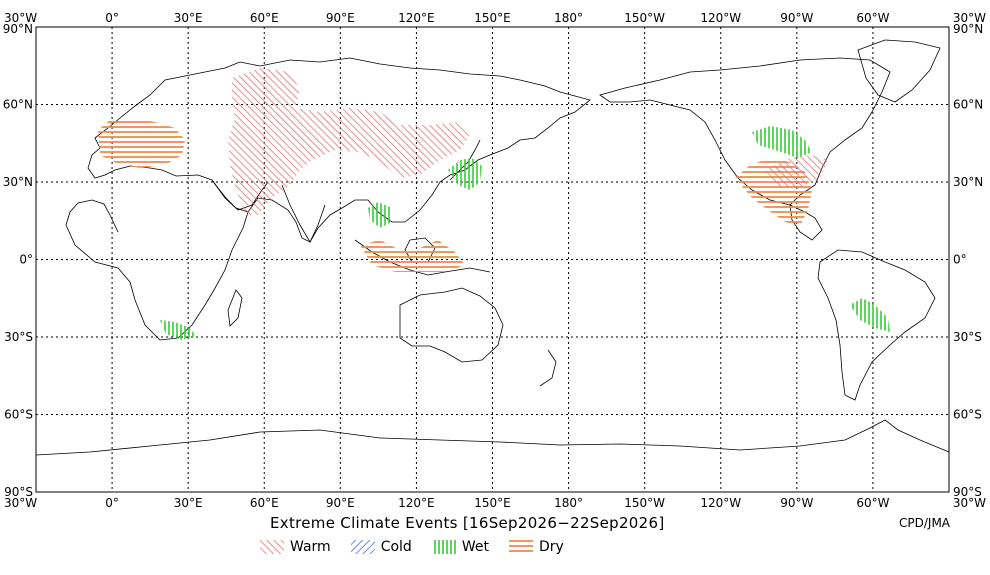  I want to click on lon-label-bottom: 30°E, so click(188, 503).